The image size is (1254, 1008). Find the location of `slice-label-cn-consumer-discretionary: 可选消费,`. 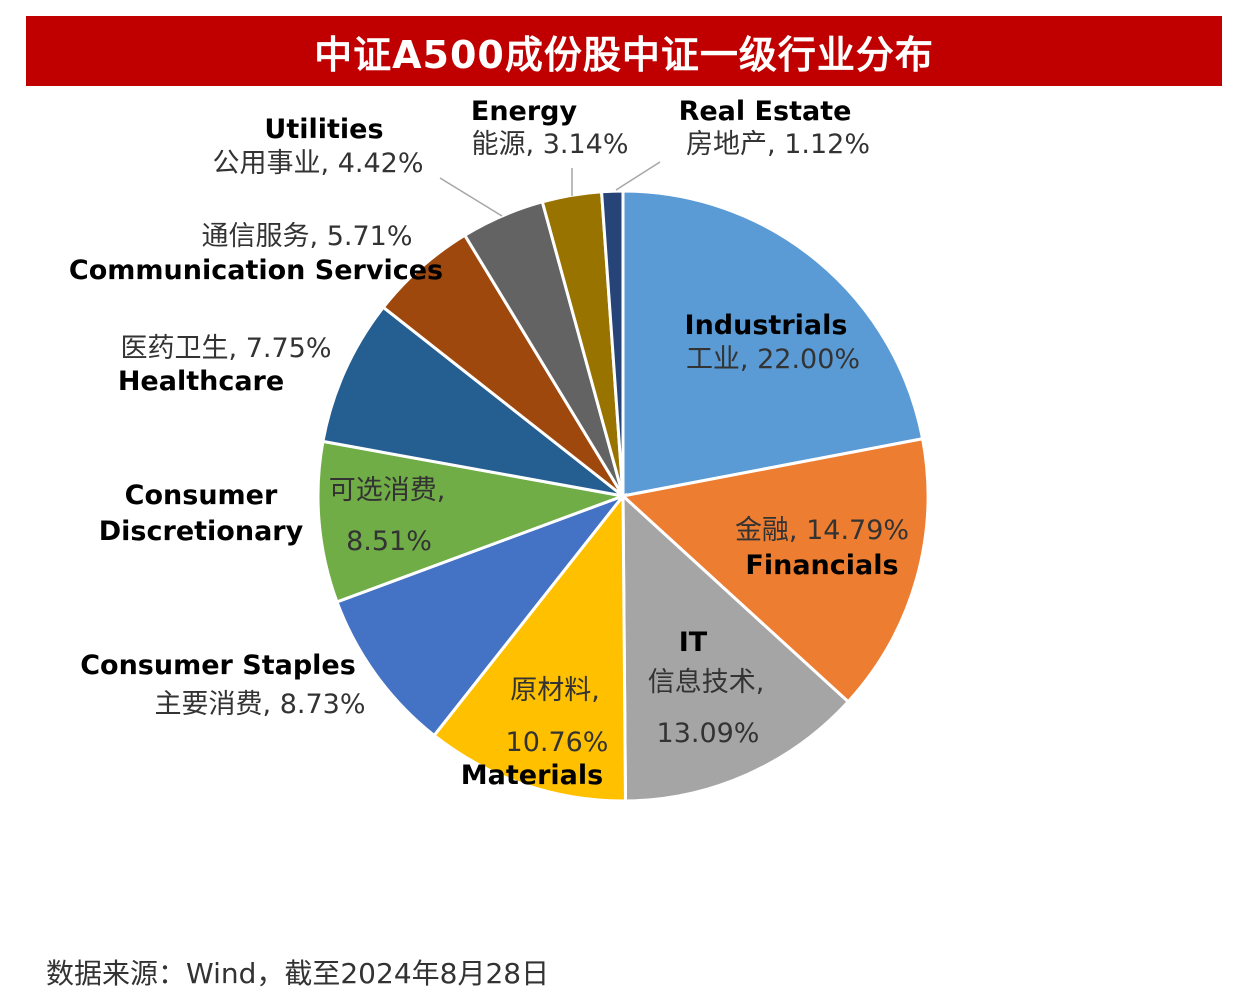

slice-label-cn-consumer-discretionary: 可选消费, is located at coordinates (387, 490).